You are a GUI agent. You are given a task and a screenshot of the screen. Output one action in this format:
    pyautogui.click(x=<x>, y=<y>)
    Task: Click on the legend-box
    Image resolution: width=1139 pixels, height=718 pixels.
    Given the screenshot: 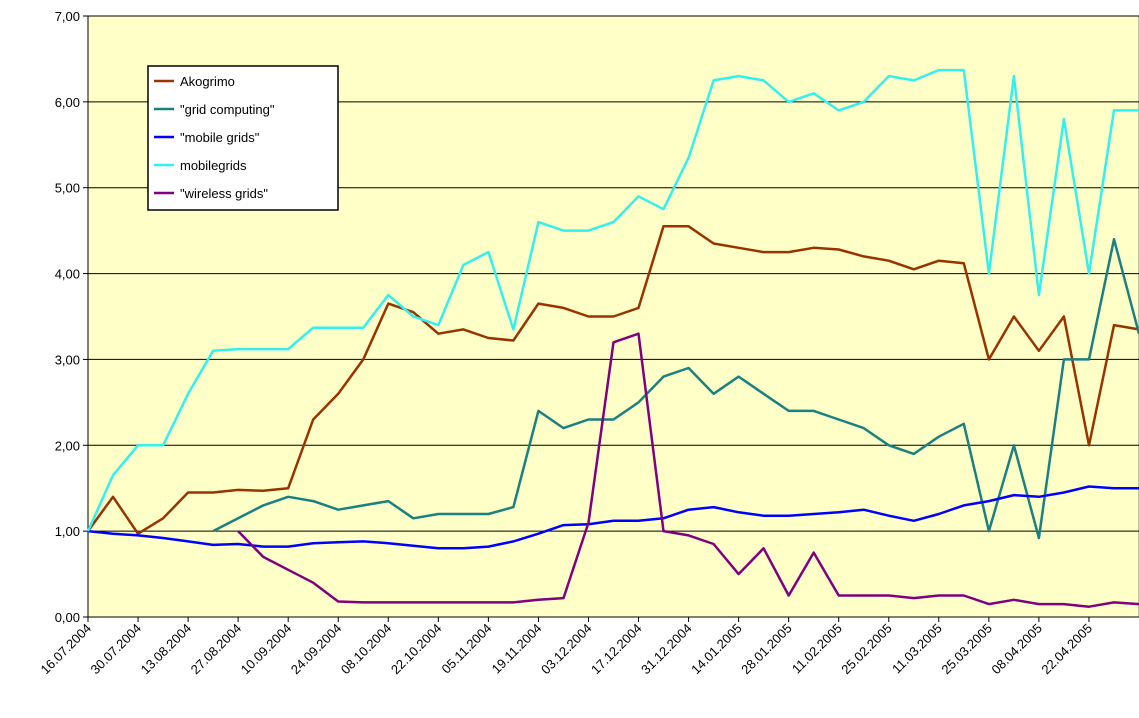 What is the action you would take?
    pyautogui.click(x=243, y=138)
    